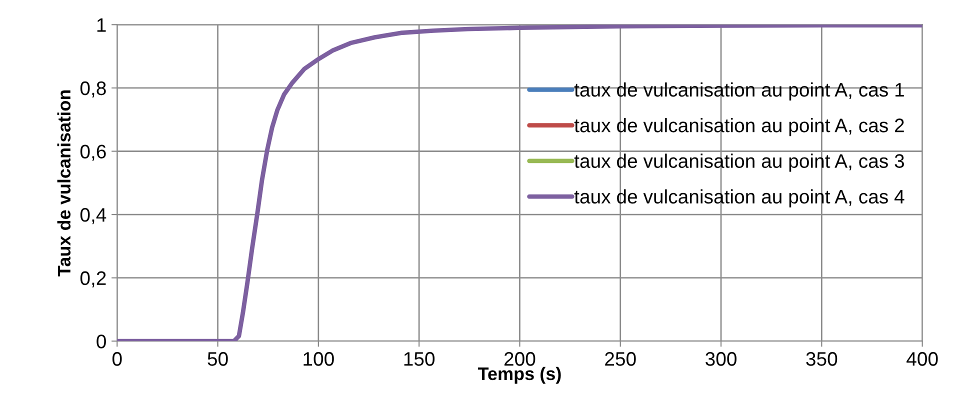  Describe the element at coordinates (822, 359) in the screenshot. I see `x-tick-label: 350` at that location.